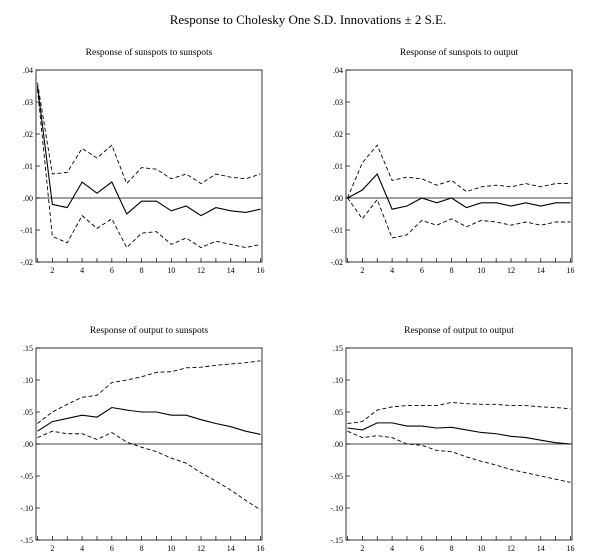 The width and height of the screenshot is (616, 555). What do you see at coordinates (459, 330) in the screenshot?
I see `panel-title: Response of output to output` at bounding box center [459, 330].